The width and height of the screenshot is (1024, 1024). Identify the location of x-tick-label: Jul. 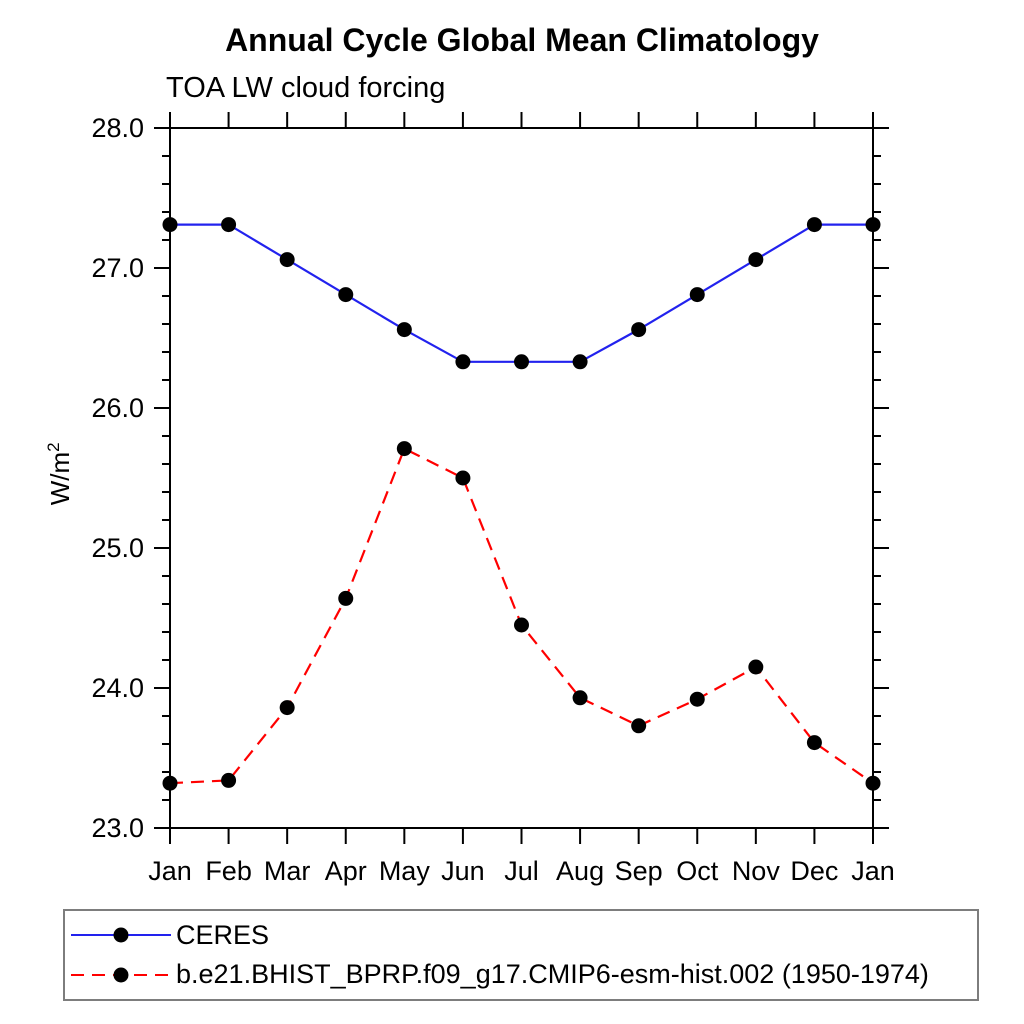
(521, 871).